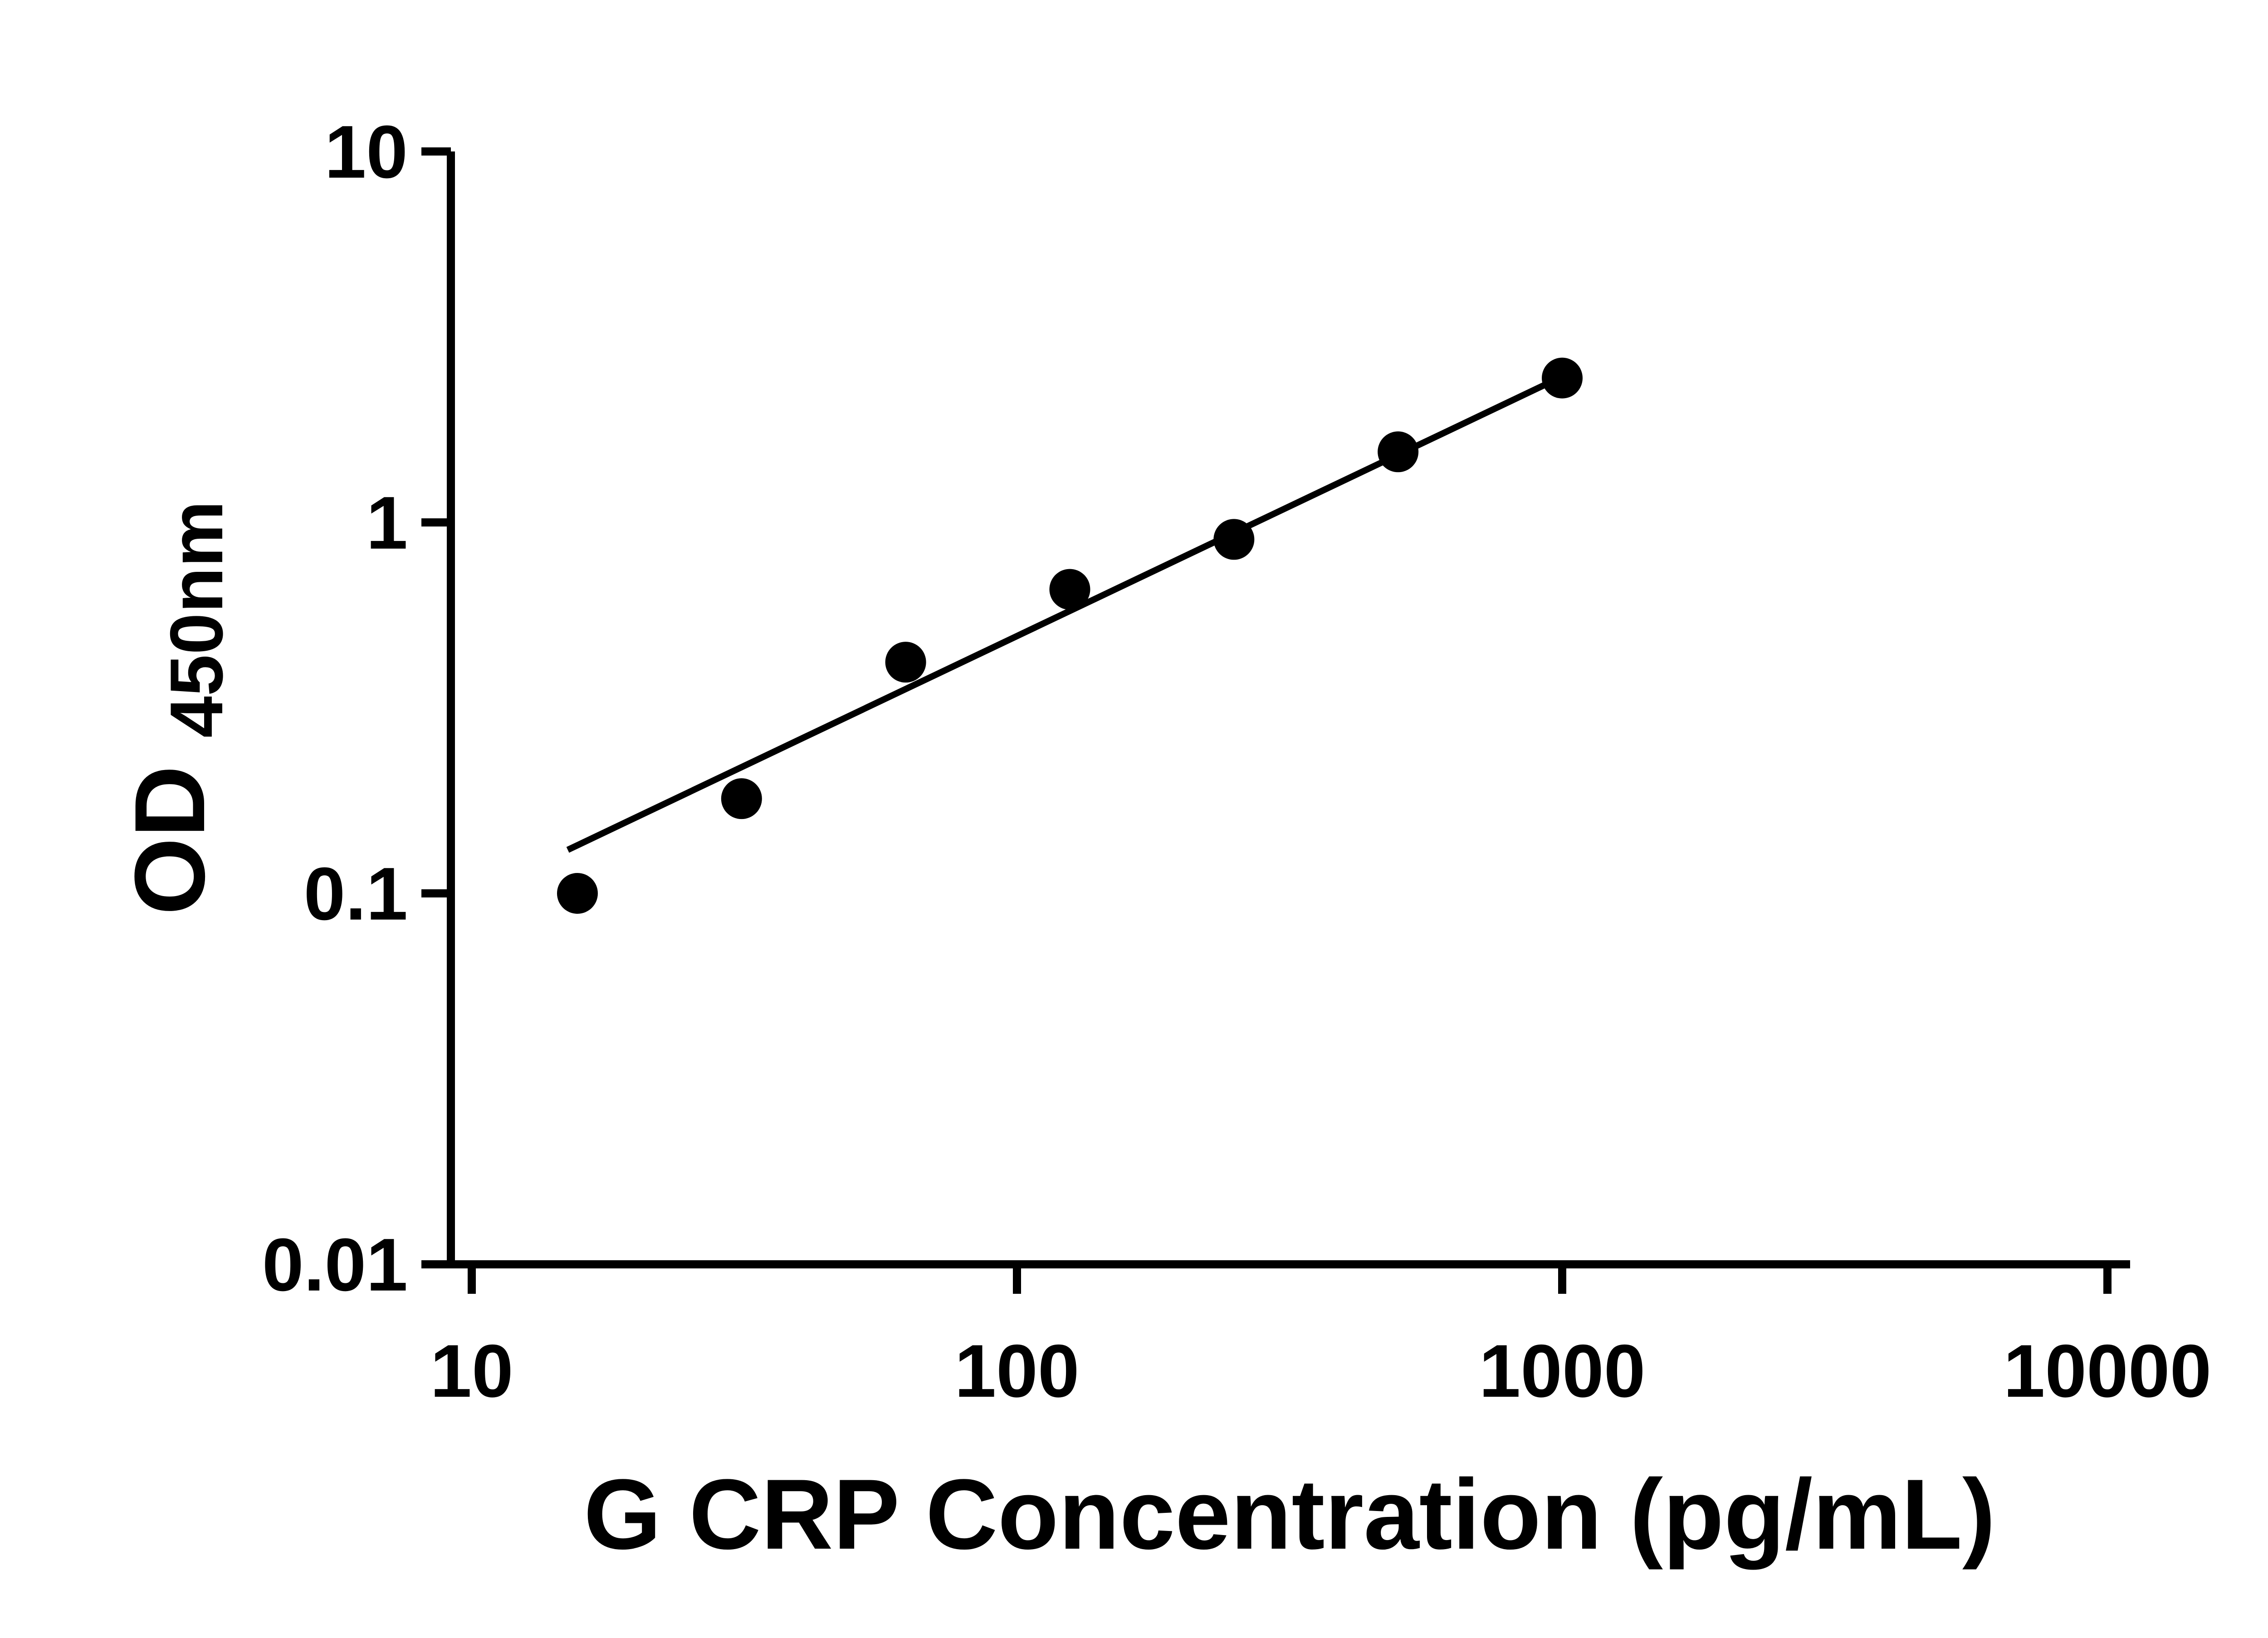  What do you see at coordinates (366, 152) in the screenshot?
I see `y-tick-label: 10` at bounding box center [366, 152].